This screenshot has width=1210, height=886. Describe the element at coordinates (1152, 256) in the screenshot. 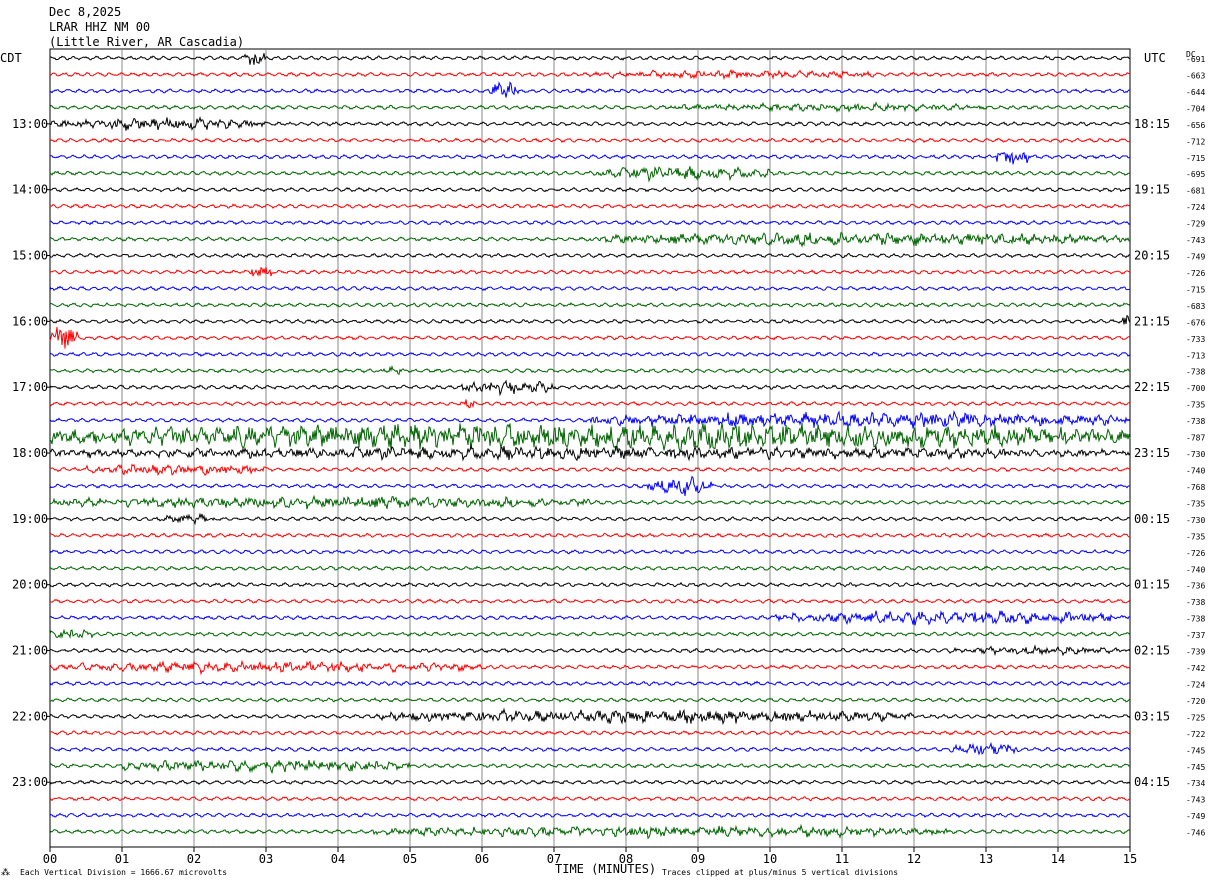

I see `right-hour-label: 20:15` at that location.